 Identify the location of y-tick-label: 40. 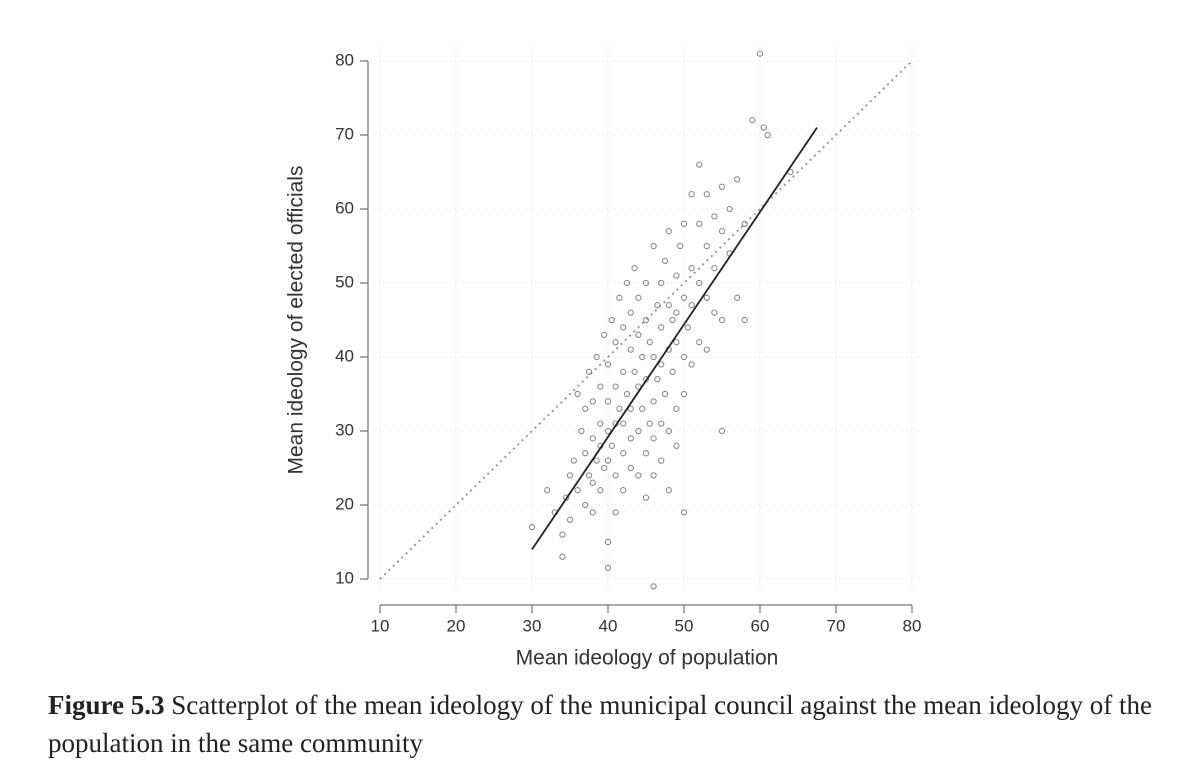
(344, 355).